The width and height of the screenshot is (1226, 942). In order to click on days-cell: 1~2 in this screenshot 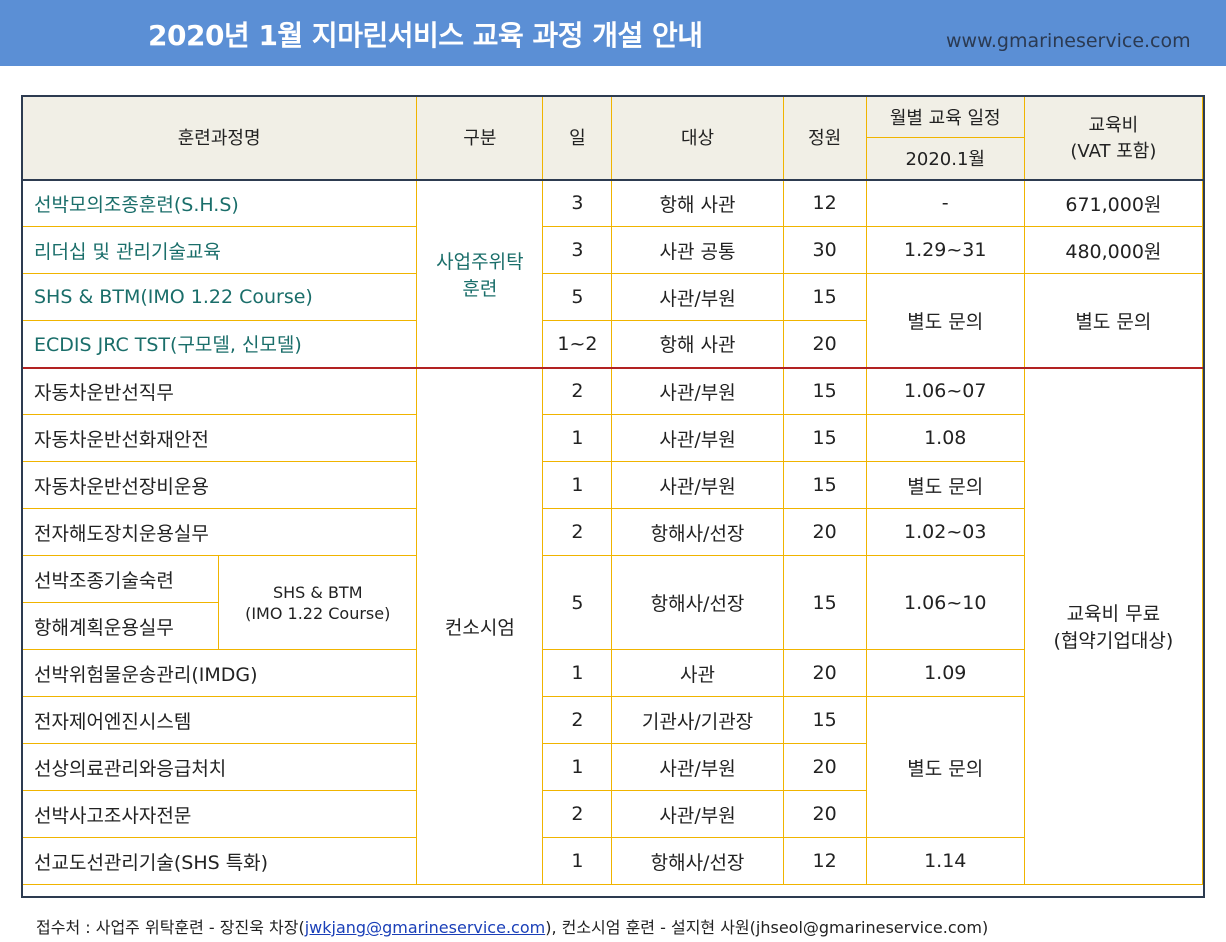, I will do `click(577, 344)`.